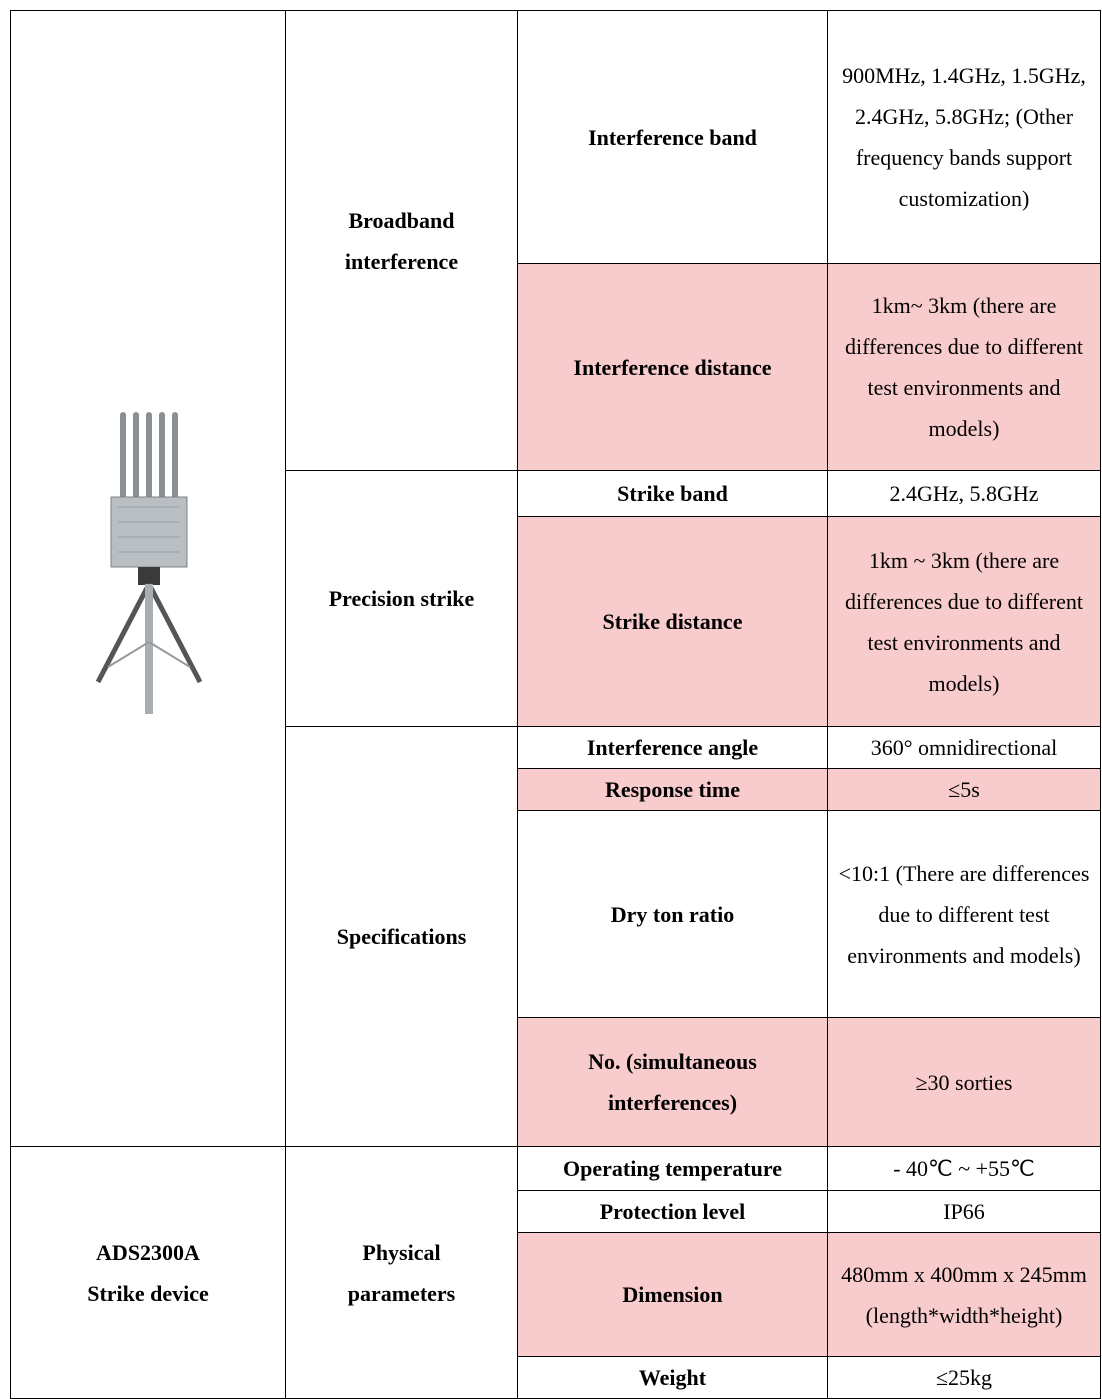 The width and height of the screenshot is (1102, 1399). Describe the element at coordinates (148, 1293) in the screenshot. I see `cell-line: Strike device` at that location.